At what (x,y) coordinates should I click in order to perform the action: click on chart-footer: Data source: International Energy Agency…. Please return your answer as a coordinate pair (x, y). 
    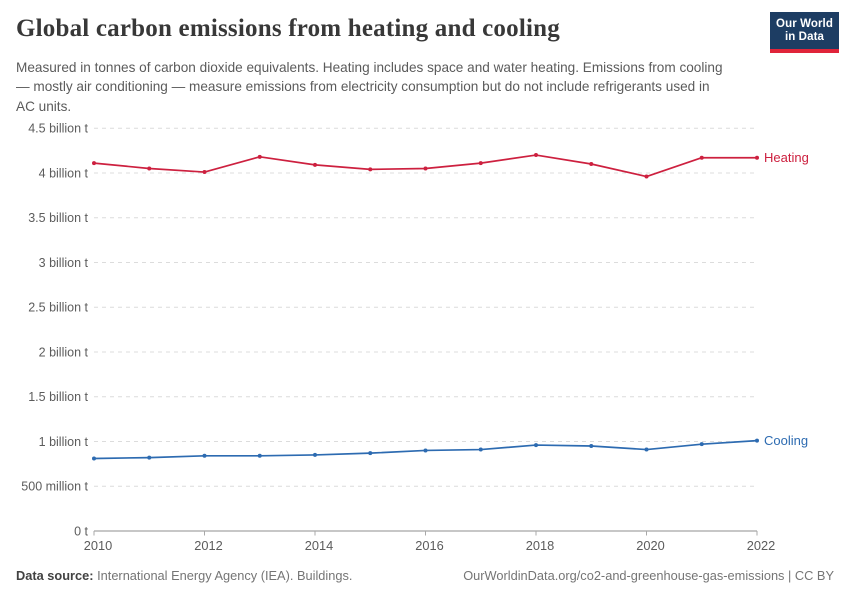
    Looking at the image, I should click on (425, 575).